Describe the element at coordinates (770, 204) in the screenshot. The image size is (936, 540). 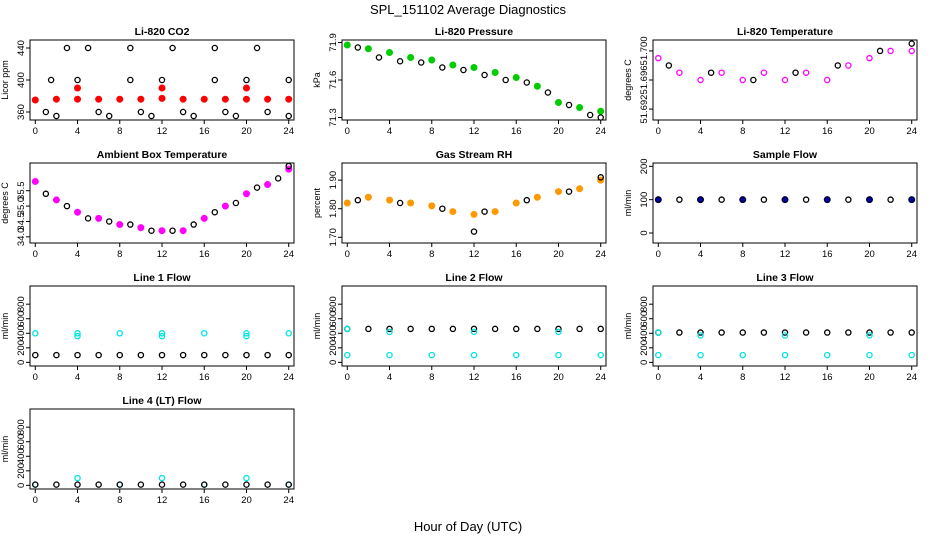
I see `panel-6: Sample Flow ml/min 0 4 8 12 16 20 24 0 100 200` at that location.